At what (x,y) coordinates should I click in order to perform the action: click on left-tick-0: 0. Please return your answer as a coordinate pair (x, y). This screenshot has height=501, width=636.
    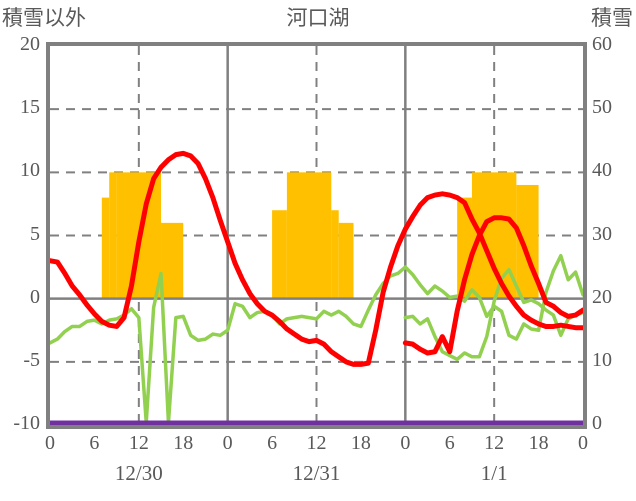
    Looking at the image, I should click on (35, 296).